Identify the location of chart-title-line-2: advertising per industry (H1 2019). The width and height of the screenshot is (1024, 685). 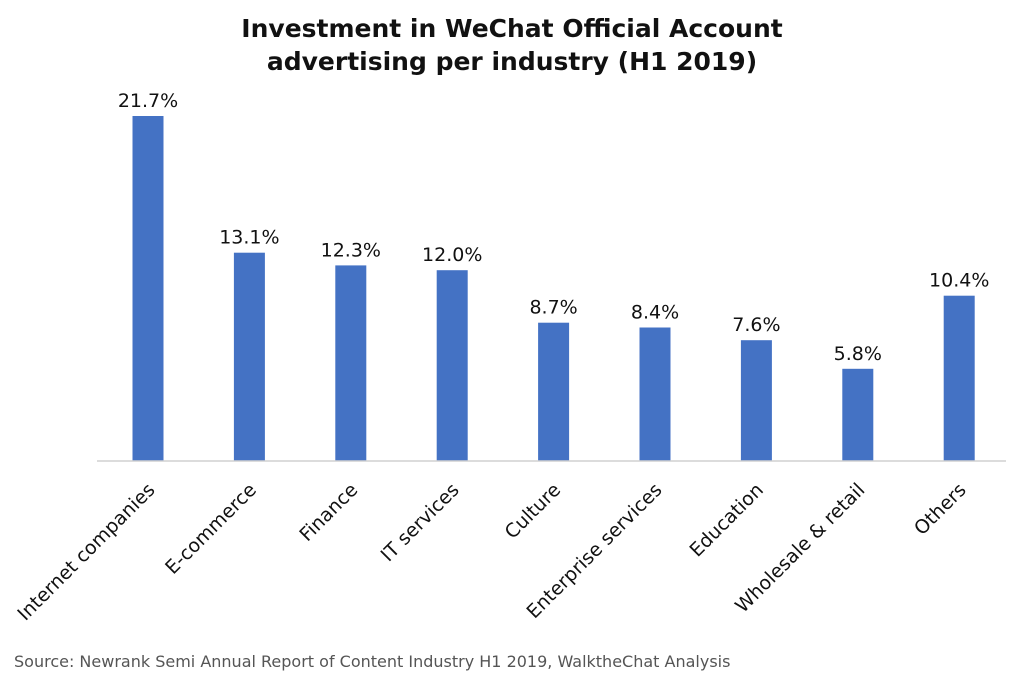
(512, 61).